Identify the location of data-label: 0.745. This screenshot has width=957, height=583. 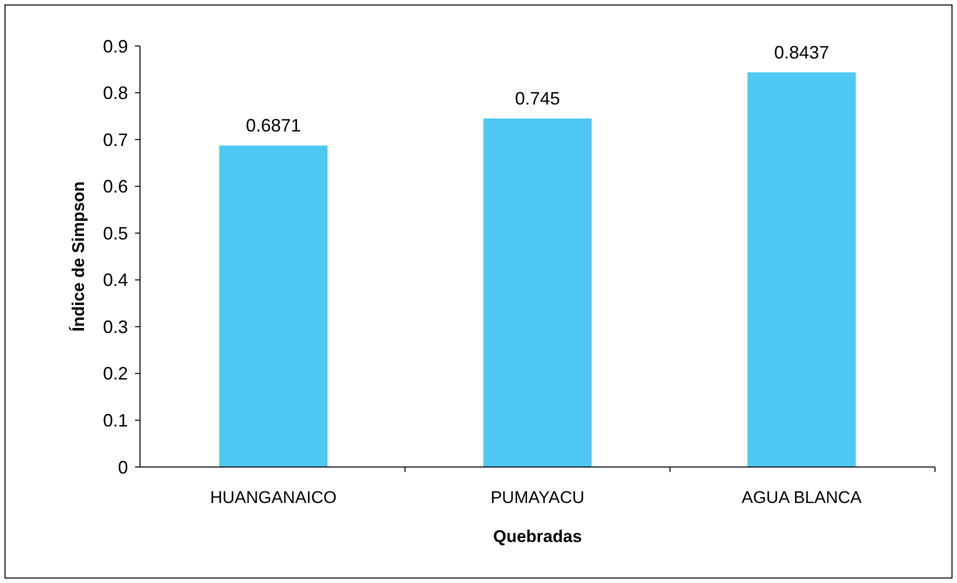
(537, 98).